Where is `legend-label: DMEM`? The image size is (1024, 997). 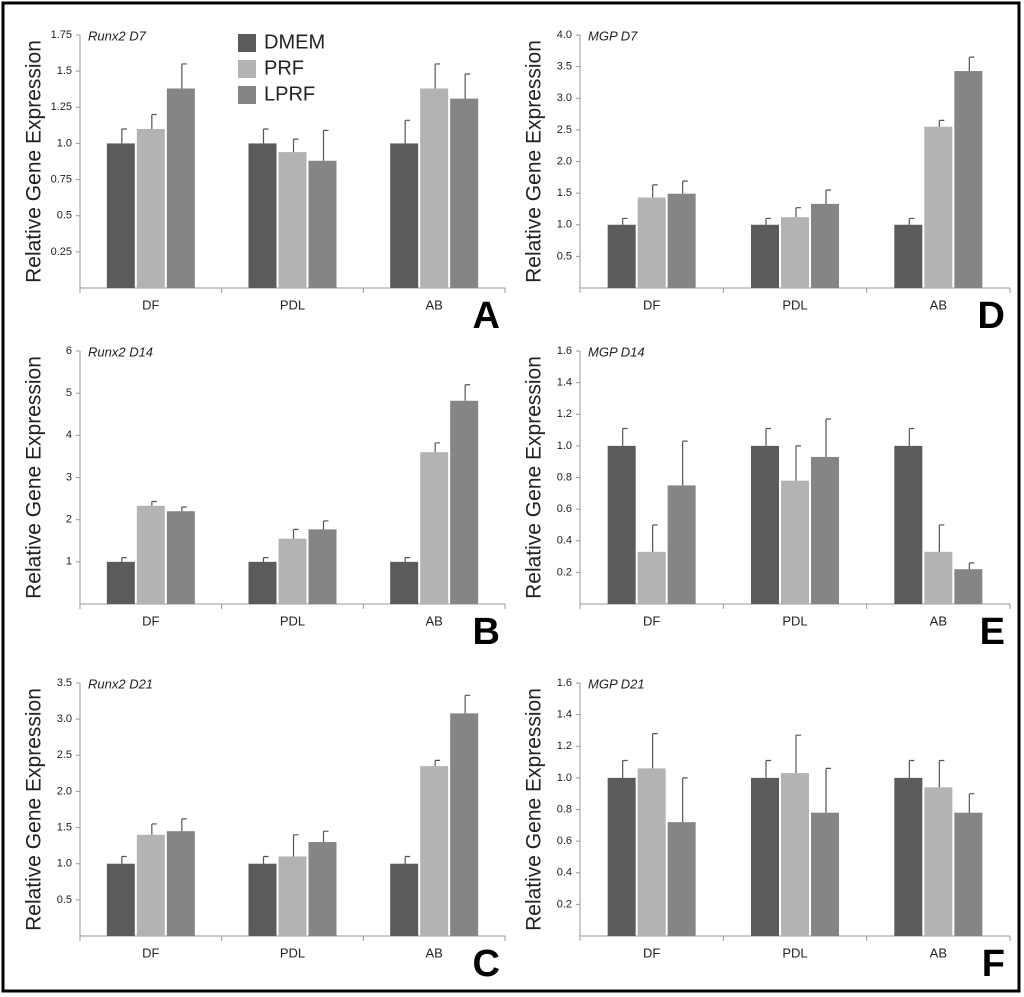 legend-label: DMEM is located at coordinates (294, 42).